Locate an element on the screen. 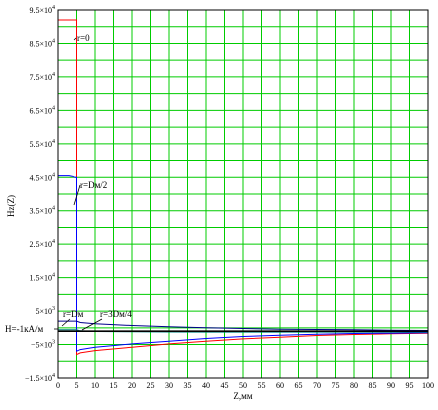 The width and height of the screenshot is (438, 410). y-tick-label: 4.5×10⁴ is located at coordinates (42, 177).